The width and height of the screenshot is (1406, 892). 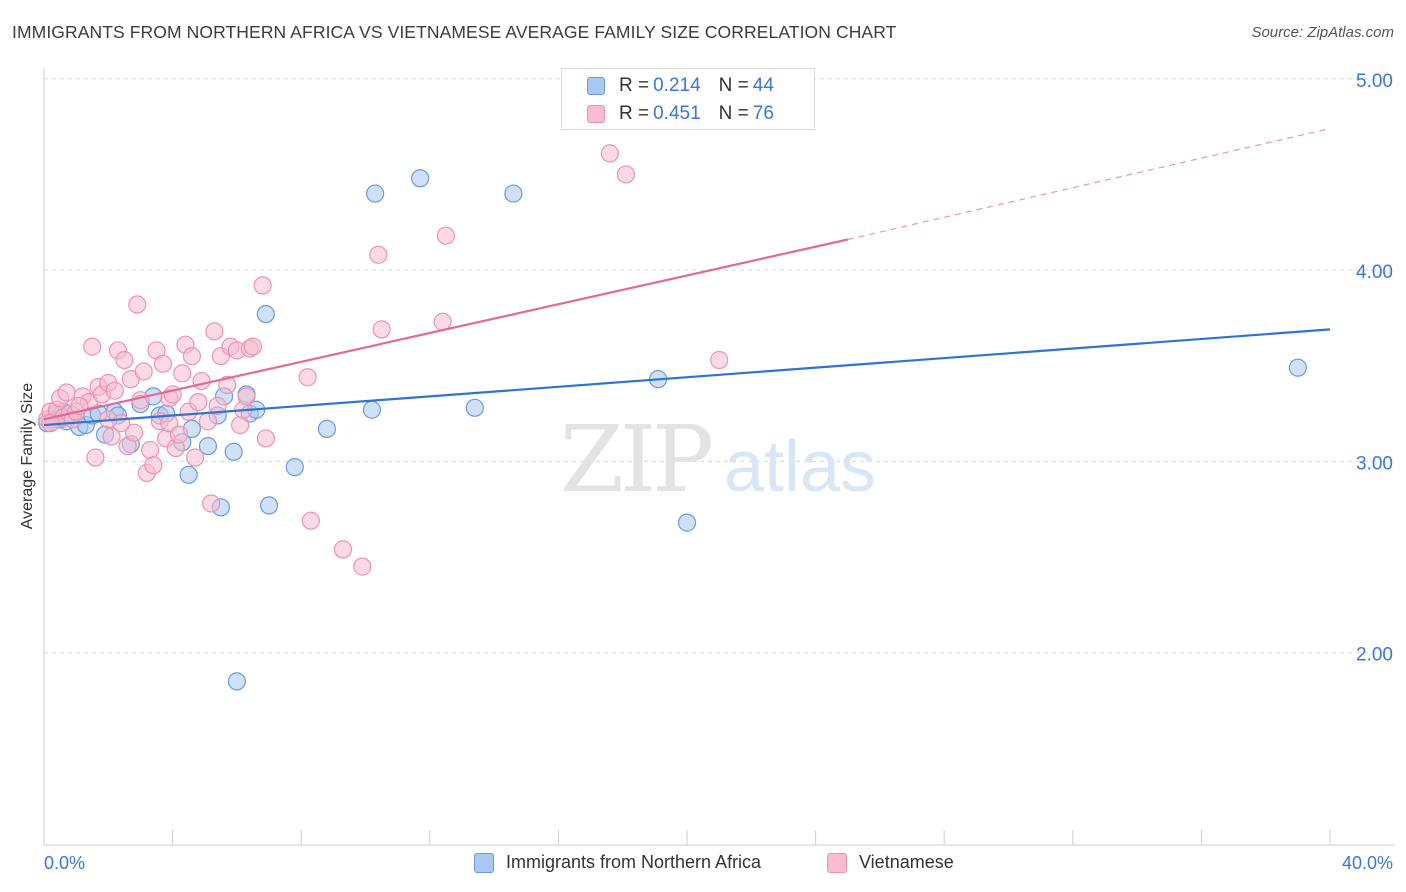 I want to click on stats-row-blue: R = 0.214 N = 44, so click(x=680, y=86).